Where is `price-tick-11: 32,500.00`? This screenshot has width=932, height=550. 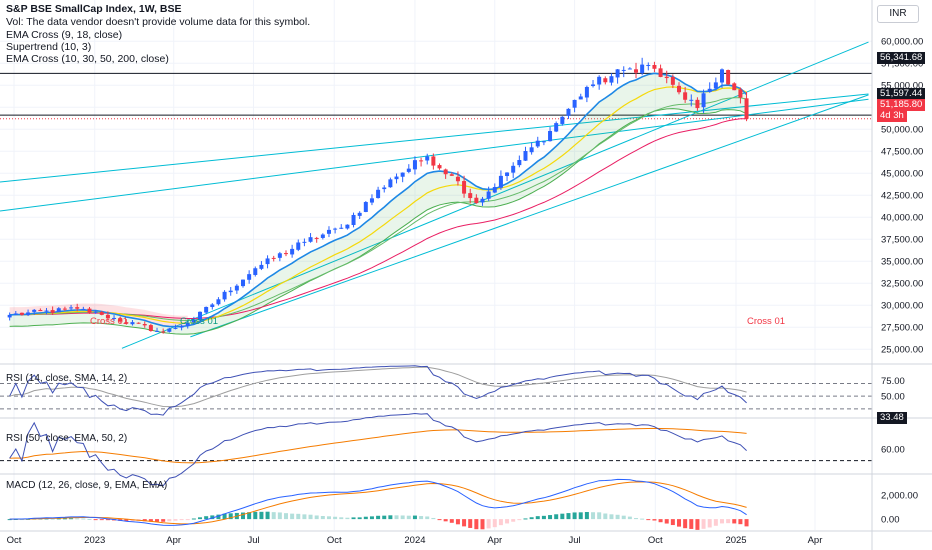 price-tick-11: 32,500.00 is located at coordinates (902, 284).